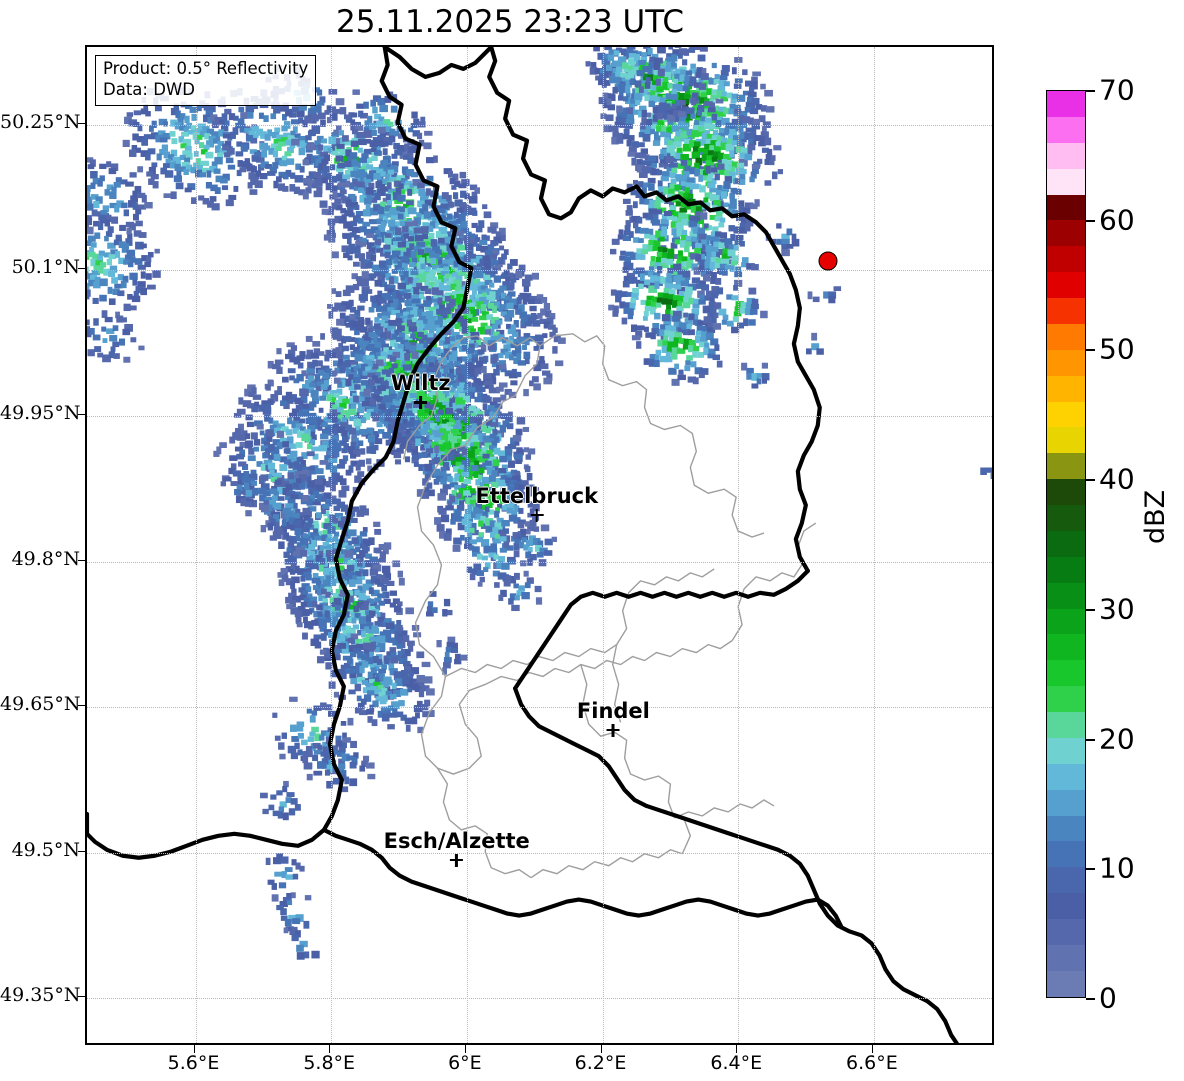  What do you see at coordinates (736, 1063) in the screenshot?
I see `longitude-tick-label: 6.4°E` at bounding box center [736, 1063].